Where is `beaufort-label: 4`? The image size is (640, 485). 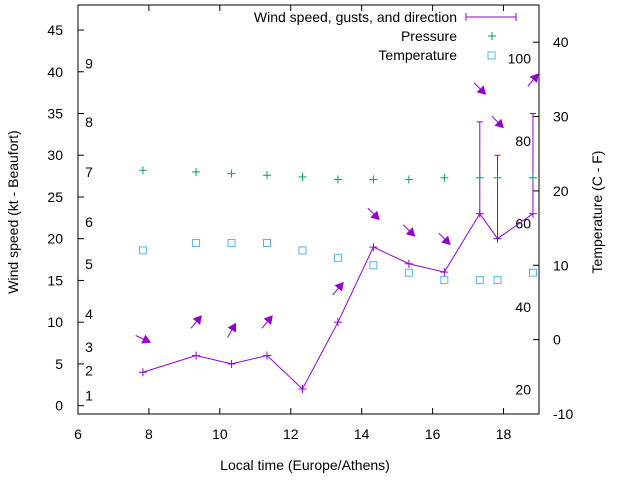 beaufort-label: 4 is located at coordinates (89, 314).